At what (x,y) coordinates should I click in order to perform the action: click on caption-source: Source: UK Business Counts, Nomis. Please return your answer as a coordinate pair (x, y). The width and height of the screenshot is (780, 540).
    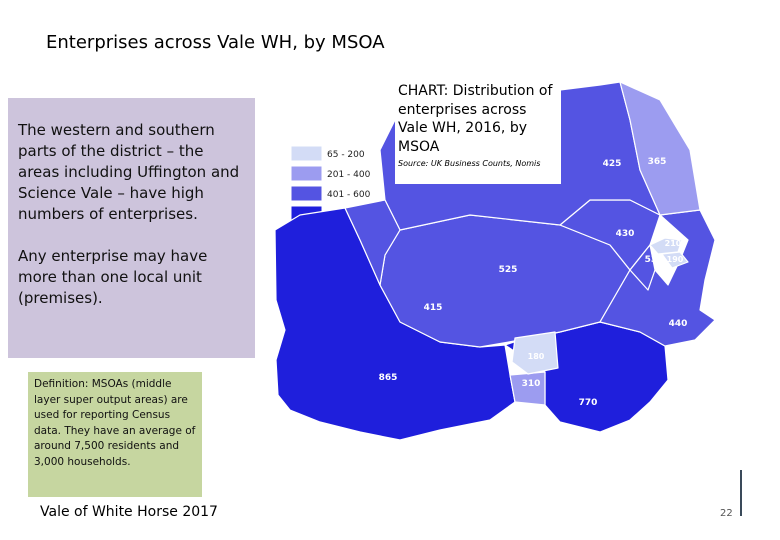
    Looking at the image, I should click on (469, 163).